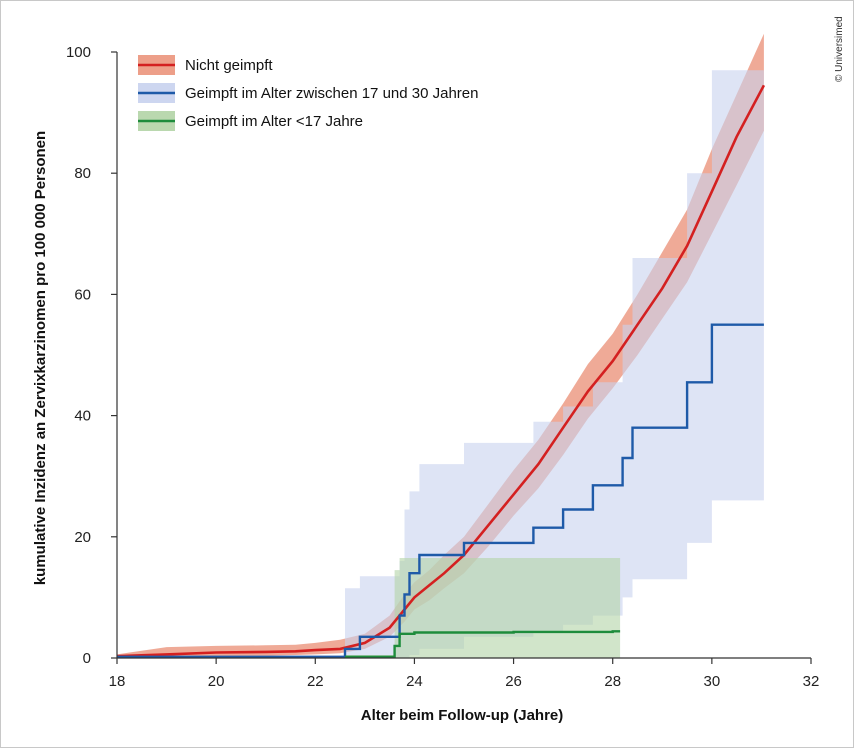 Image resolution: width=854 pixels, height=748 pixels. Describe the element at coordinates (414, 681) in the screenshot. I see `x-tick-label: 24` at that location.